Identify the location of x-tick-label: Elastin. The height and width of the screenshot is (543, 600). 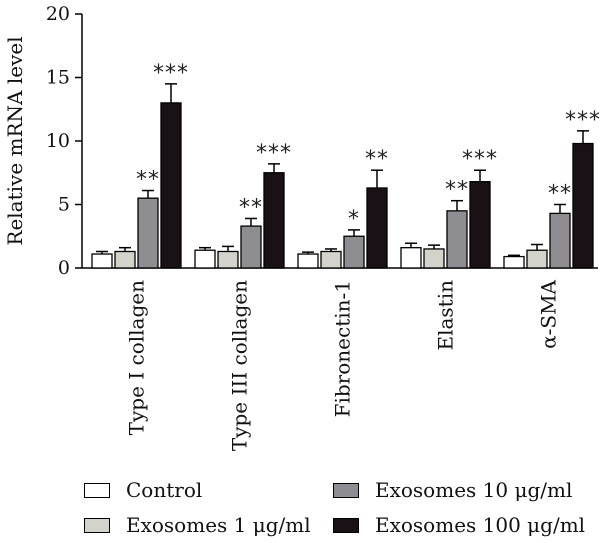
(446, 315).